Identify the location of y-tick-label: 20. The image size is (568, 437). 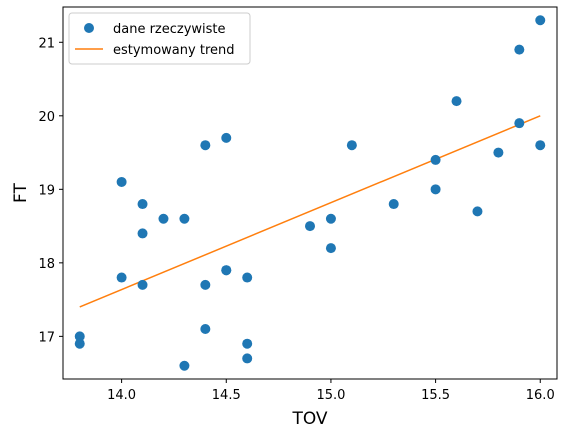
(46, 117).